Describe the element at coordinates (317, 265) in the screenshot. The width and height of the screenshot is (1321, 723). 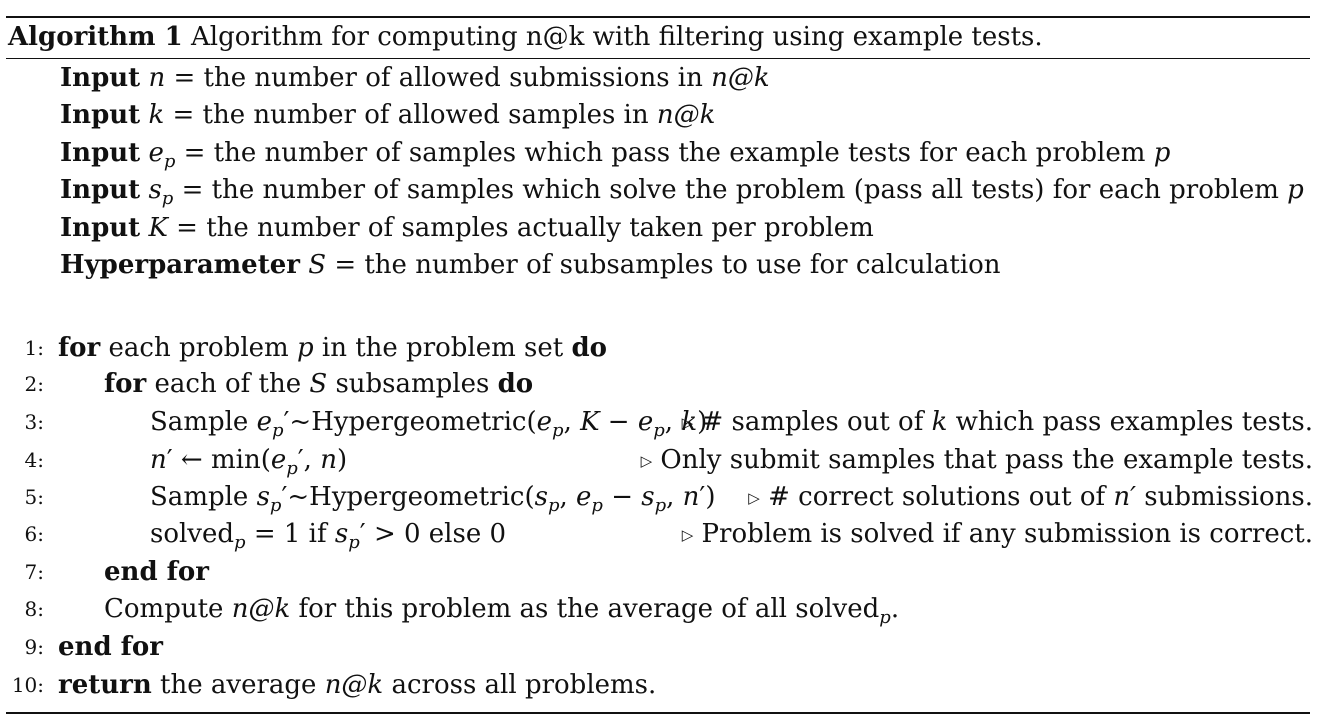
I see `input-symbol: S` at that location.